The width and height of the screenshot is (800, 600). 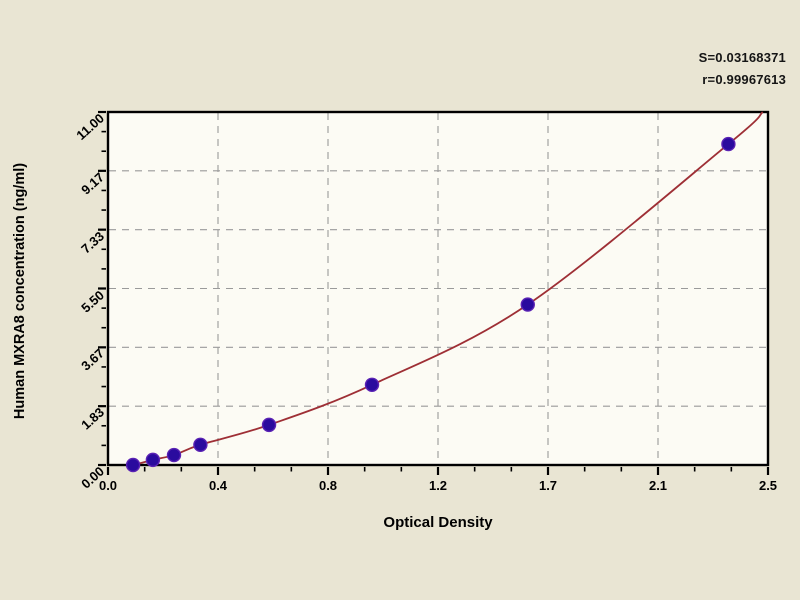 What do you see at coordinates (658, 485) in the screenshot?
I see `x-tick-label: 2.1` at bounding box center [658, 485].